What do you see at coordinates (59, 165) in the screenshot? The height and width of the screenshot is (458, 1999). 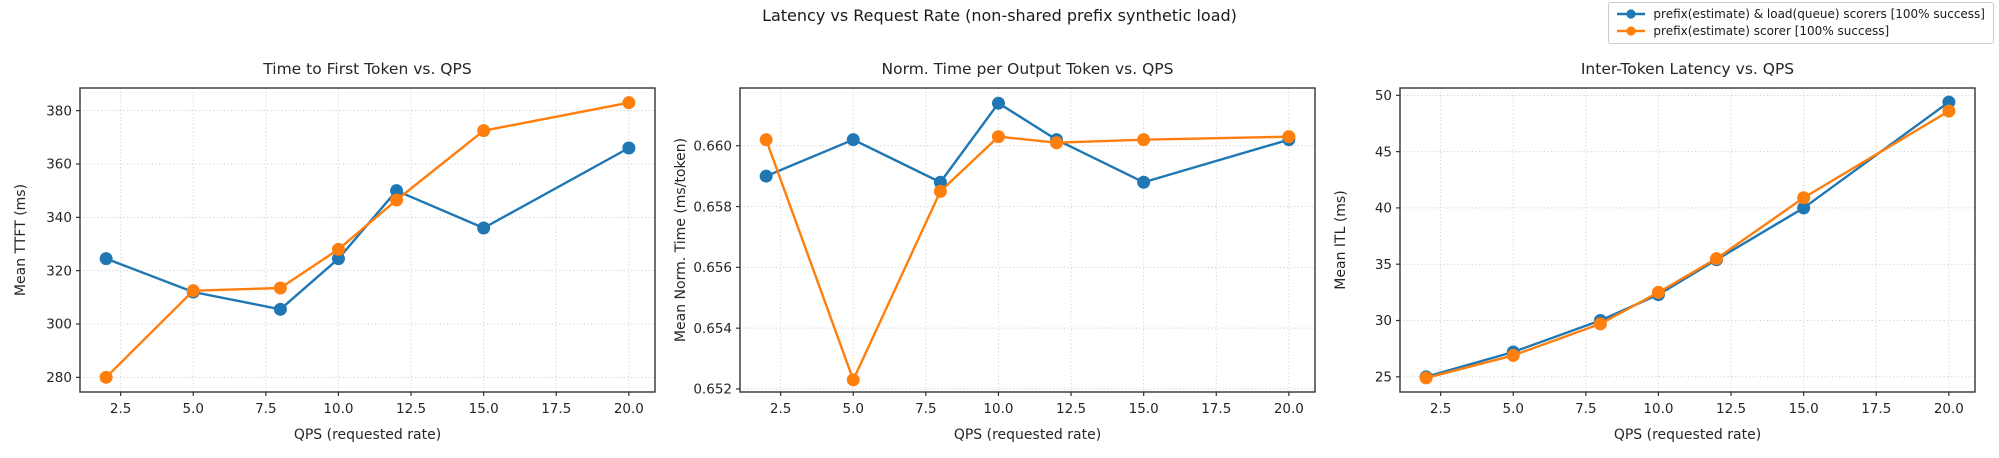 I see `y-tick-label: 360` at bounding box center [59, 165].